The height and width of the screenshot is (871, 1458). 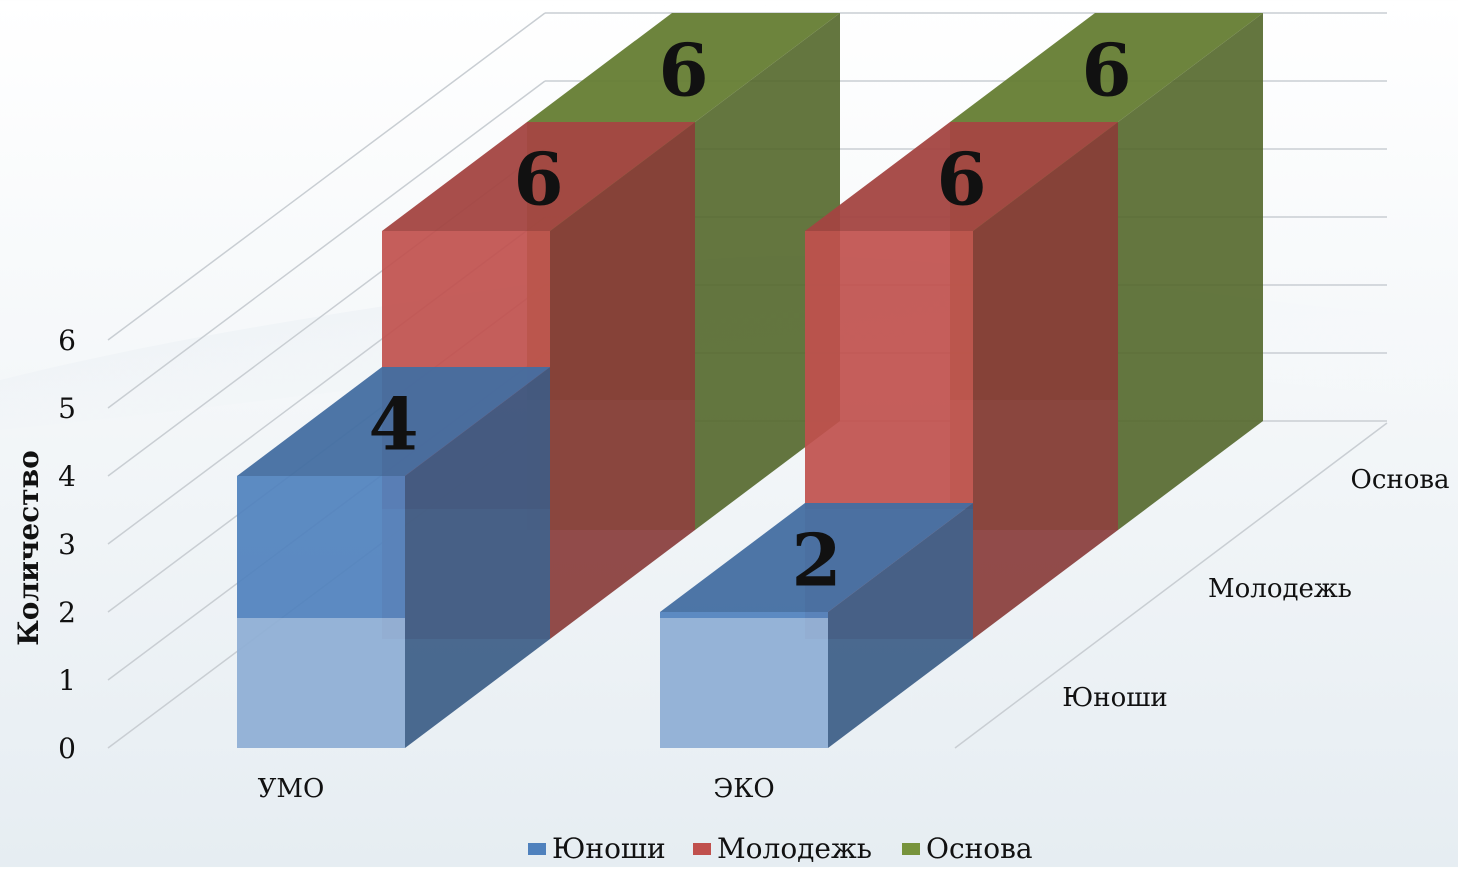 I want to click on floor-edge, so click(x=1171, y=585).